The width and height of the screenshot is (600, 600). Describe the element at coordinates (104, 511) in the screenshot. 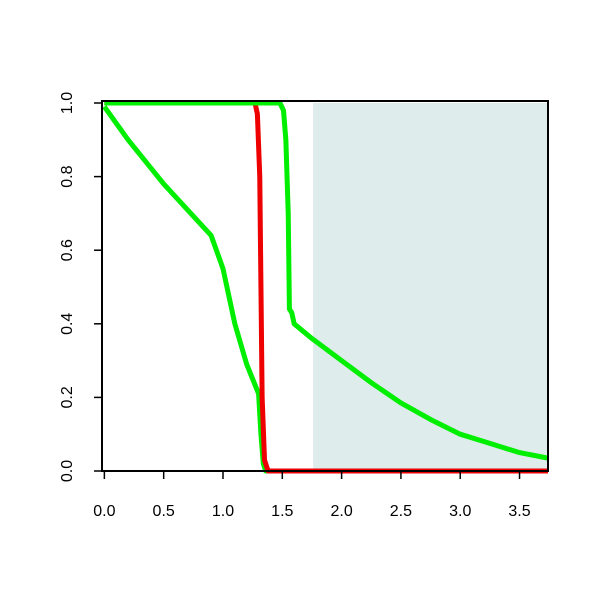

I see `x-tick-label: 0.0` at that location.